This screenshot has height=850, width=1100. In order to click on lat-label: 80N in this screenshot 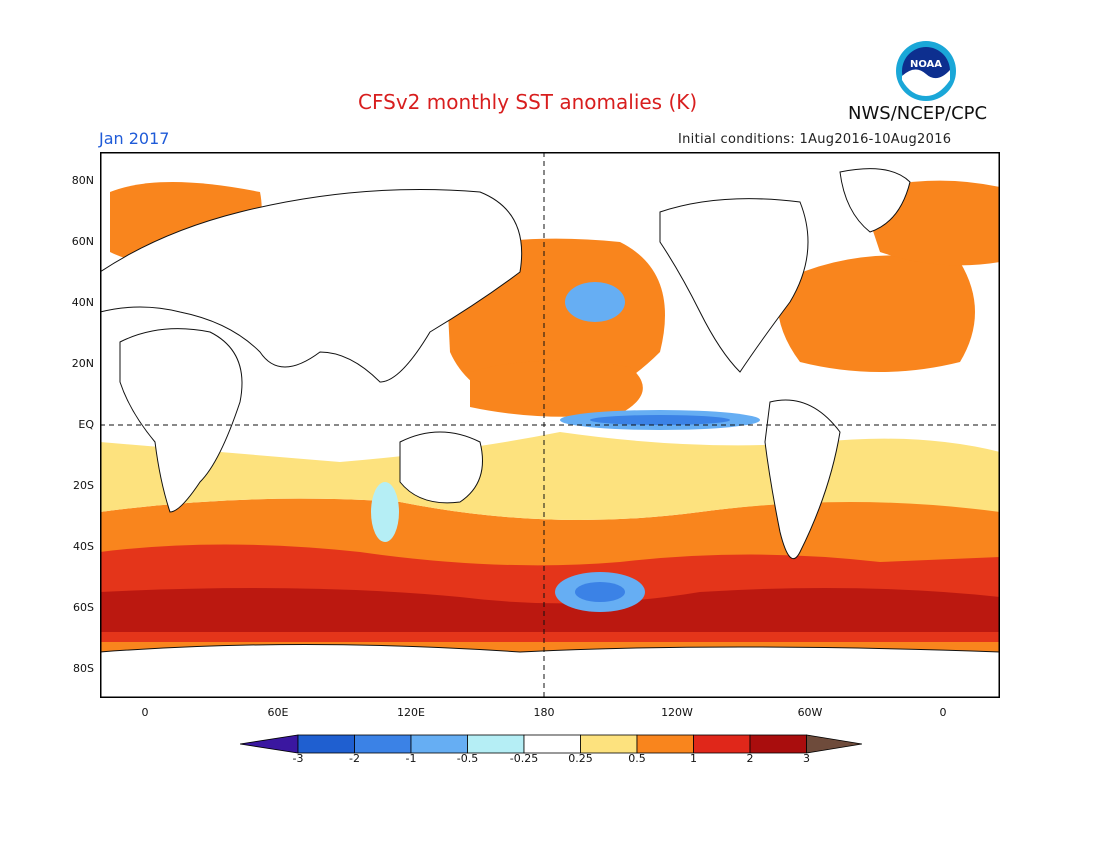, I will do `click(82, 180)`.